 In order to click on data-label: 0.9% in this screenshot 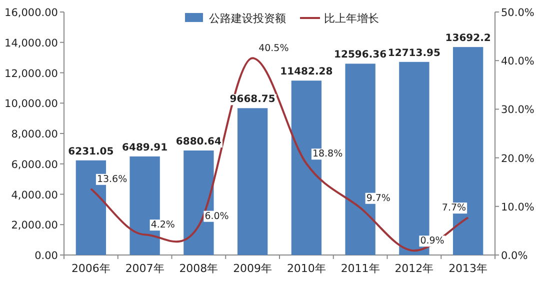, I will do `click(432, 241)`.